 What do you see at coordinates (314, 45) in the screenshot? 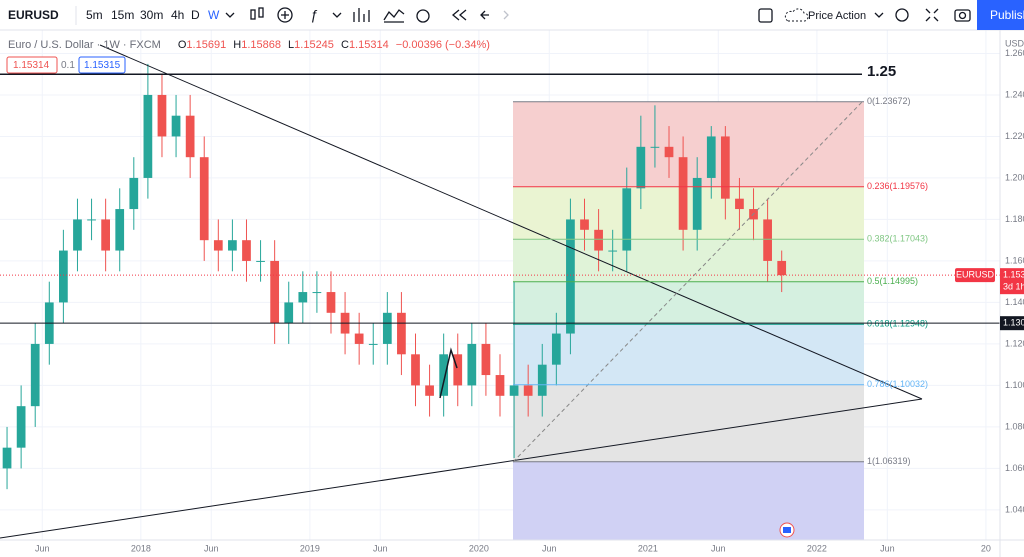
I see `ohlc-value: 1.15245` at bounding box center [314, 45].